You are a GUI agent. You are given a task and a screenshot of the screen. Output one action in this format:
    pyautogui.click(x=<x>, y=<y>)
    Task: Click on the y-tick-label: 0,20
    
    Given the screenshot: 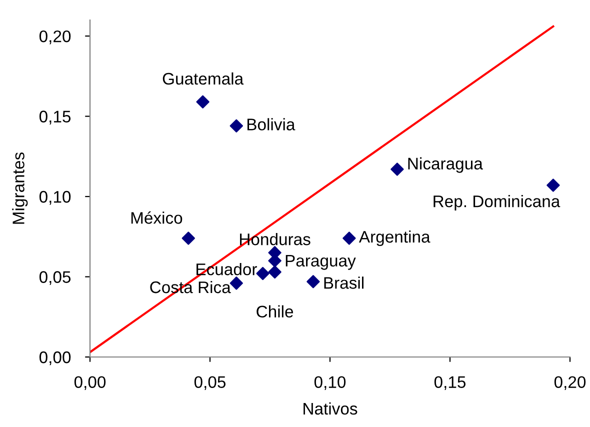 What is the action you would take?
    pyautogui.click(x=55, y=37)
    